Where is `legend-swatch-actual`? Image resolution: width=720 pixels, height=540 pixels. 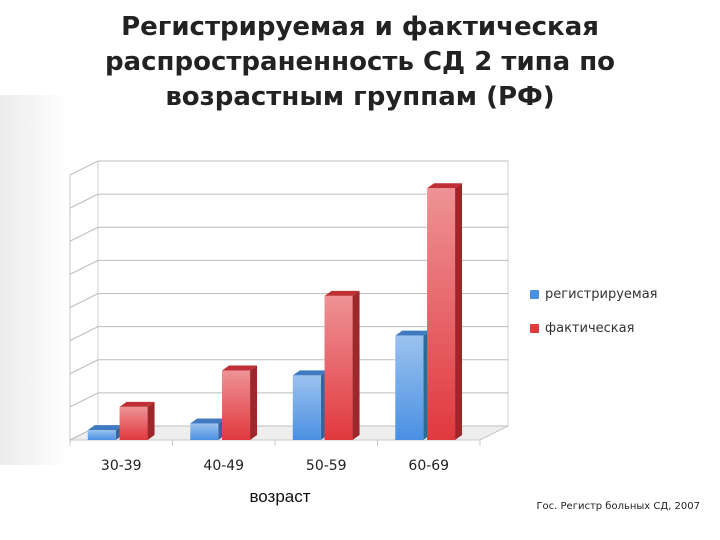
legend-swatch-actual is located at coordinates (534, 328).